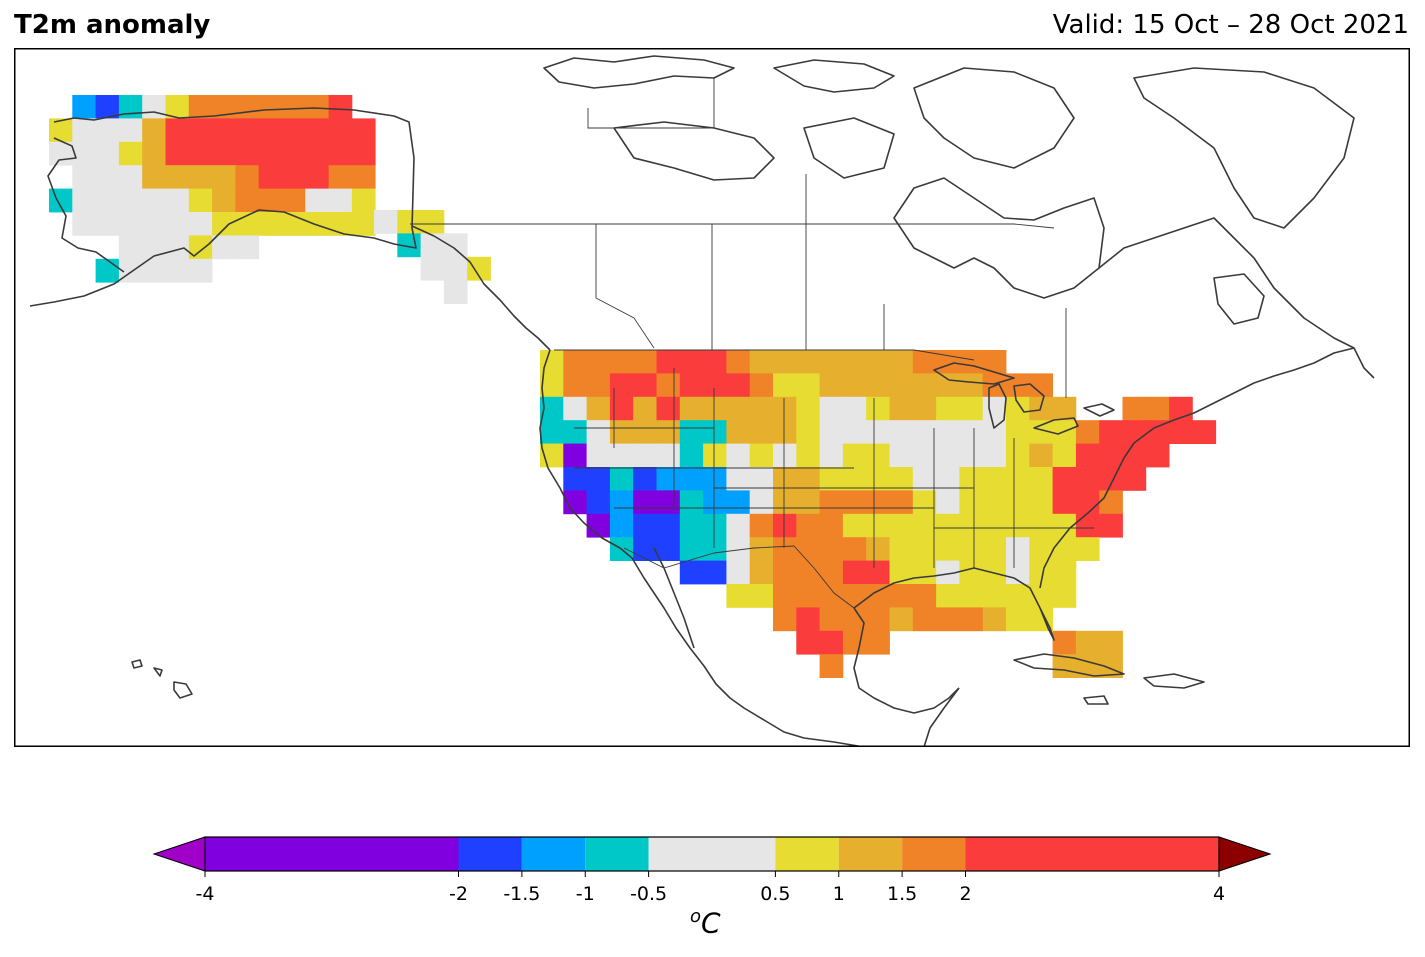  Describe the element at coordinates (1244, 148) in the screenshot. I see `greenland` at that location.